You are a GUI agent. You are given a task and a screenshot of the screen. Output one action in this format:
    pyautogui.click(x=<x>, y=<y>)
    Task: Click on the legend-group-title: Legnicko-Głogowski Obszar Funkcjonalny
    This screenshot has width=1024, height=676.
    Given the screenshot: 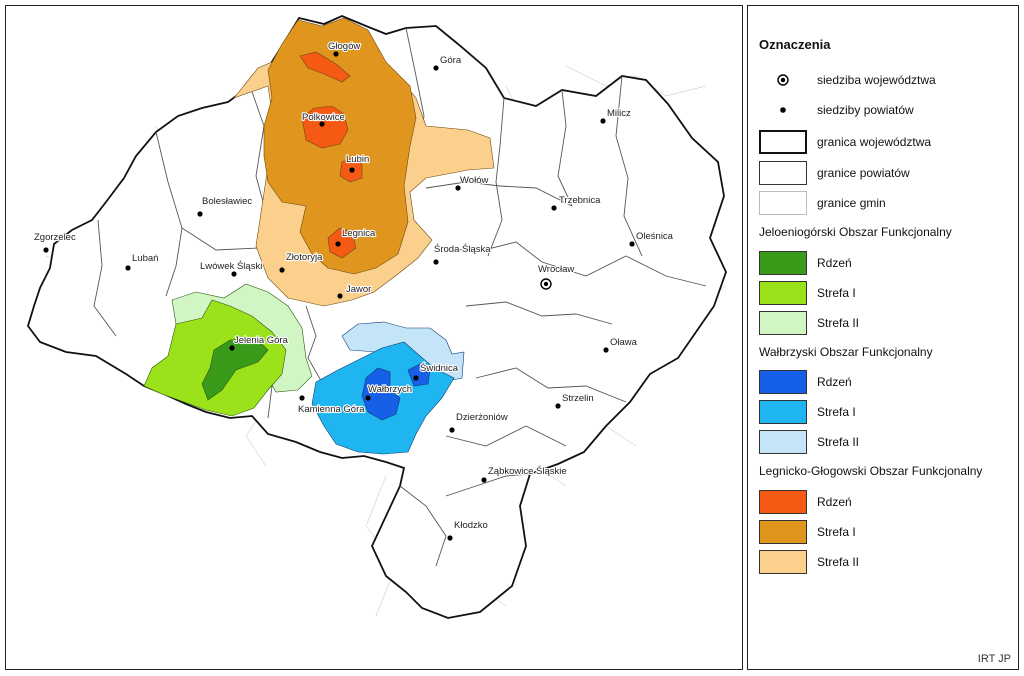 What is the action you would take?
    pyautogui.click(x=871, y=471)
    